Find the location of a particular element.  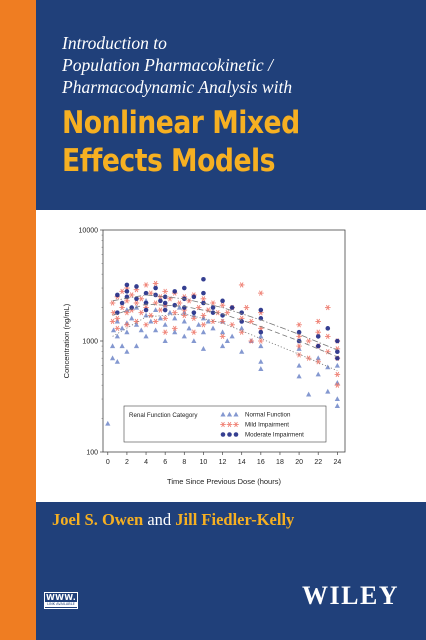

title-line: Effects Models is located at coordinates (169, 161).